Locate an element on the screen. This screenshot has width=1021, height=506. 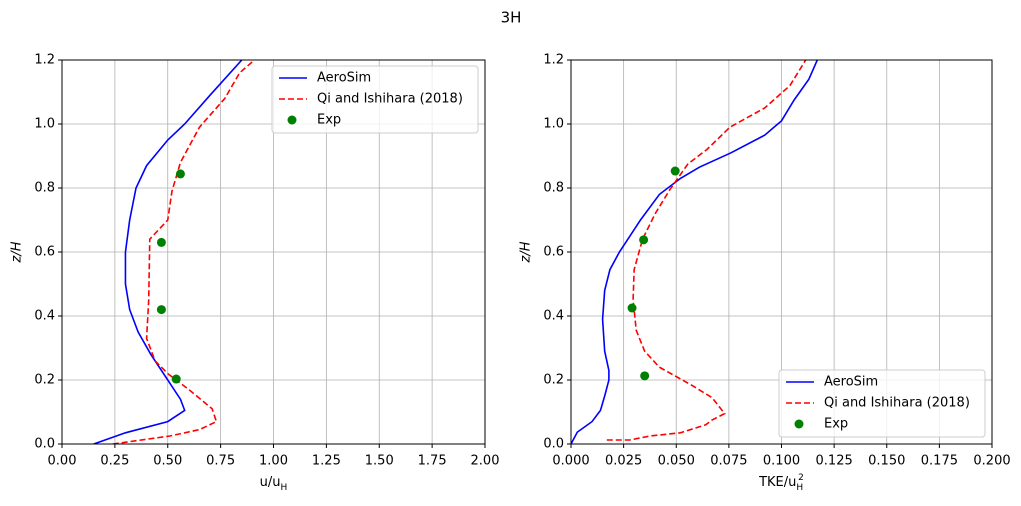
x-tick-label: 0.050 is located at coordinates (676, 461).